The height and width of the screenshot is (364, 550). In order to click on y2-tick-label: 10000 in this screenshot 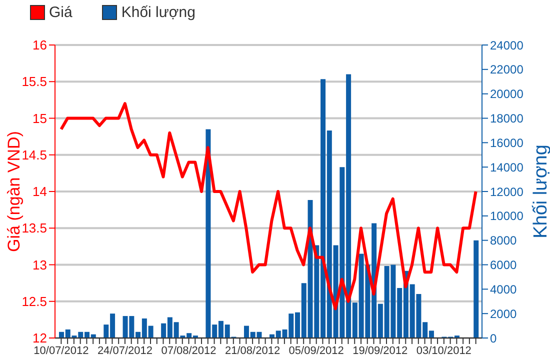, I will do `click(507, 216)`.